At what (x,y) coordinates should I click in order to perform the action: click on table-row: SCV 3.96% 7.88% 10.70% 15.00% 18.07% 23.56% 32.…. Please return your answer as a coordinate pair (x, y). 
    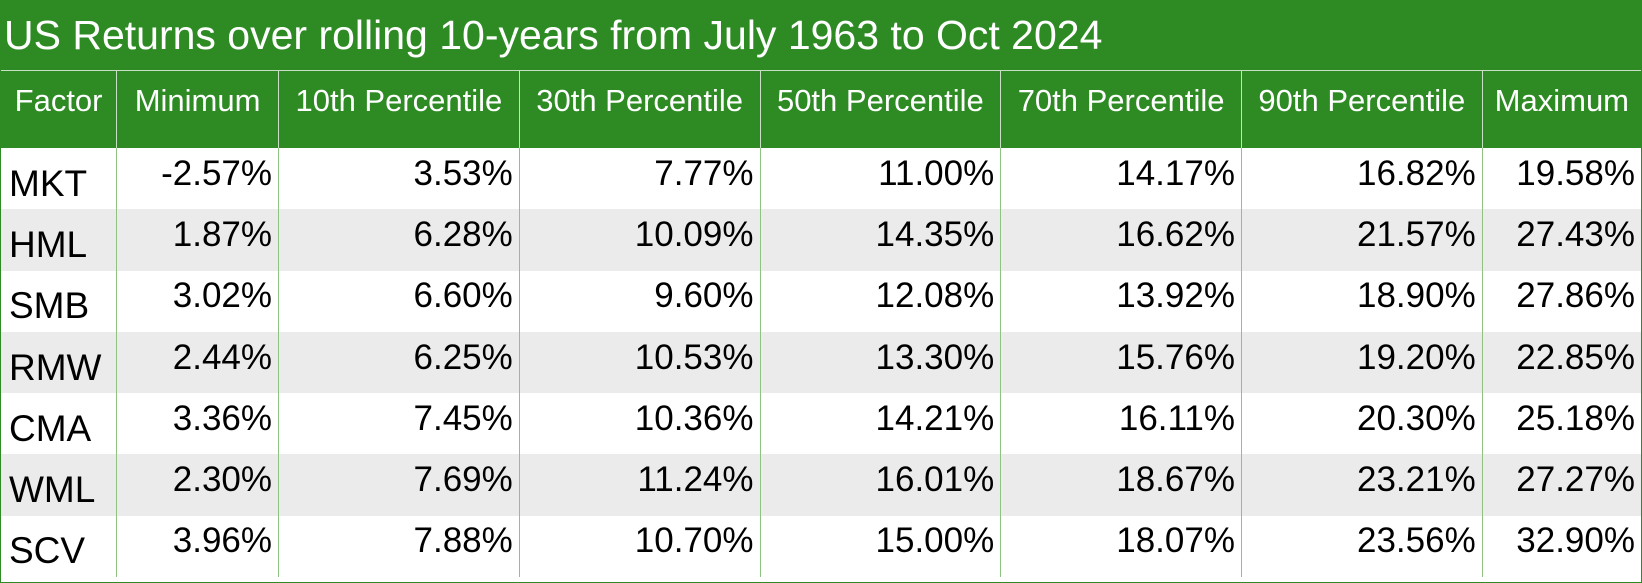
    Looking at the image, I should click on (821, 546).